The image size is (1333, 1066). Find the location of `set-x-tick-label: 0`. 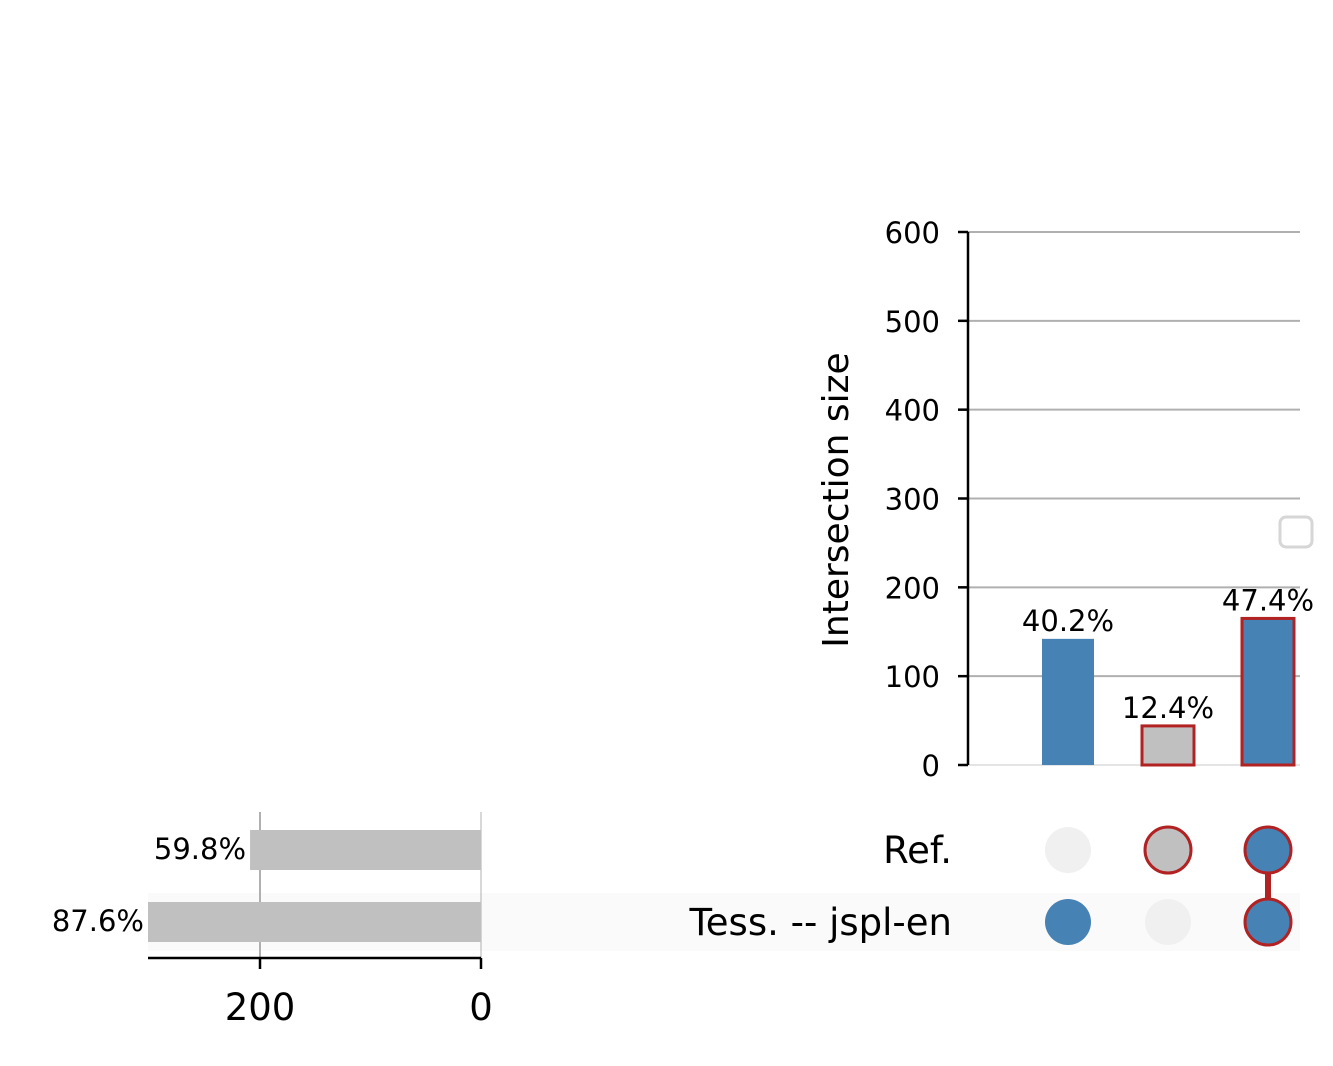

set-x-tick-label: 0 is located at coordinates (481, 1007).